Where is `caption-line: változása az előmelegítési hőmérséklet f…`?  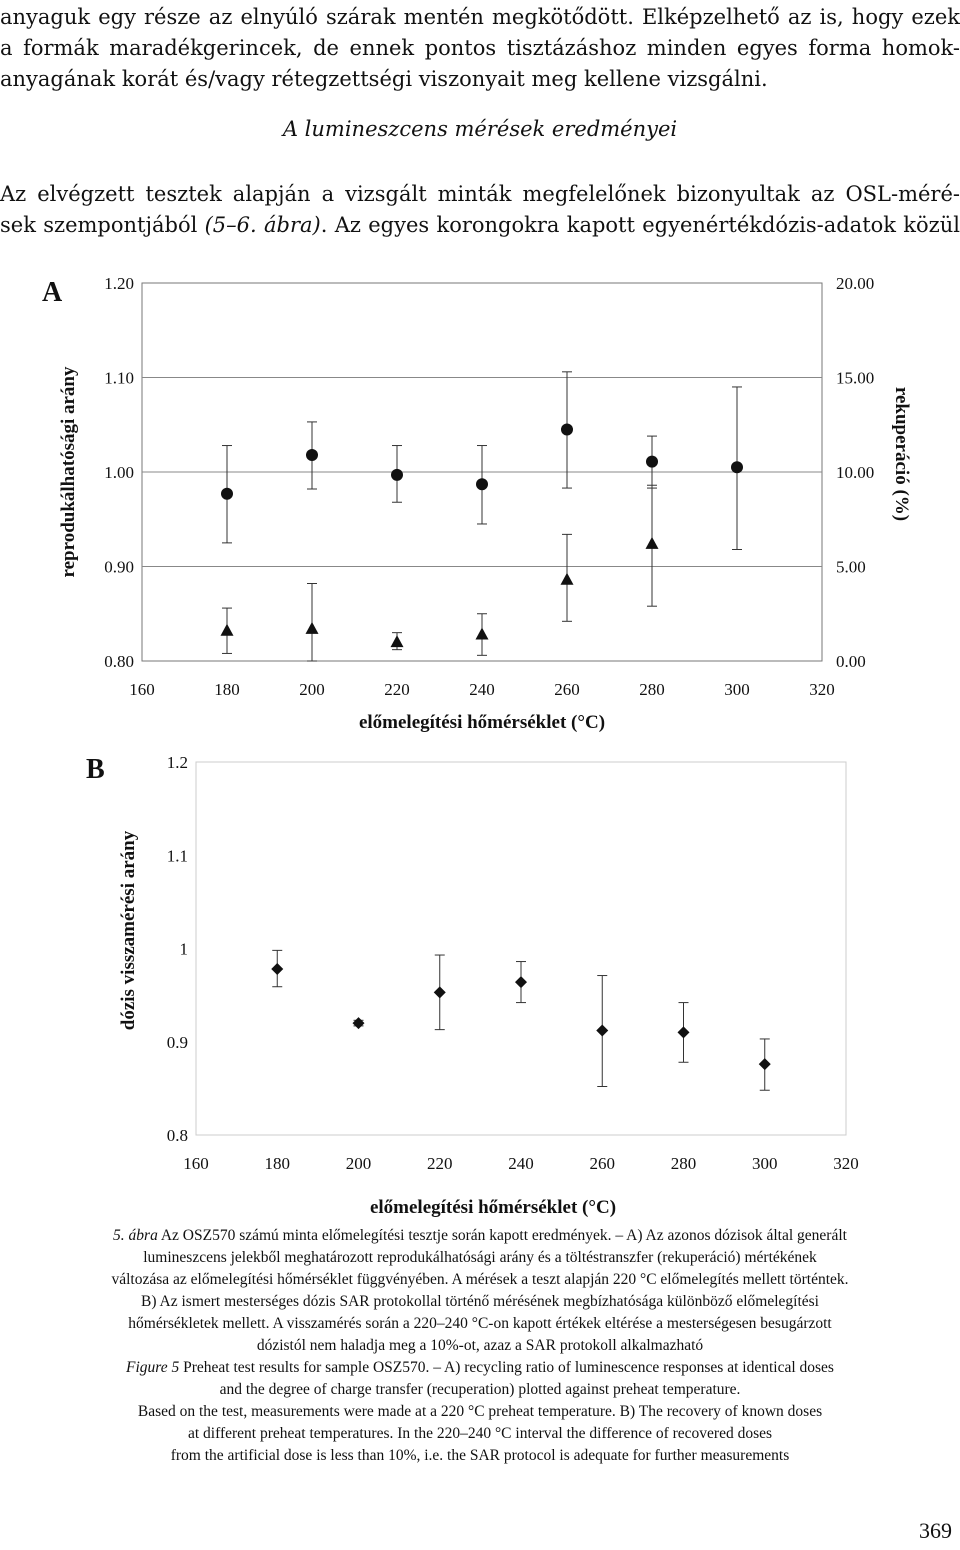 caption-line: változása az előmelegítési hőmérséklet f… is located at coordinates (480, 1279).